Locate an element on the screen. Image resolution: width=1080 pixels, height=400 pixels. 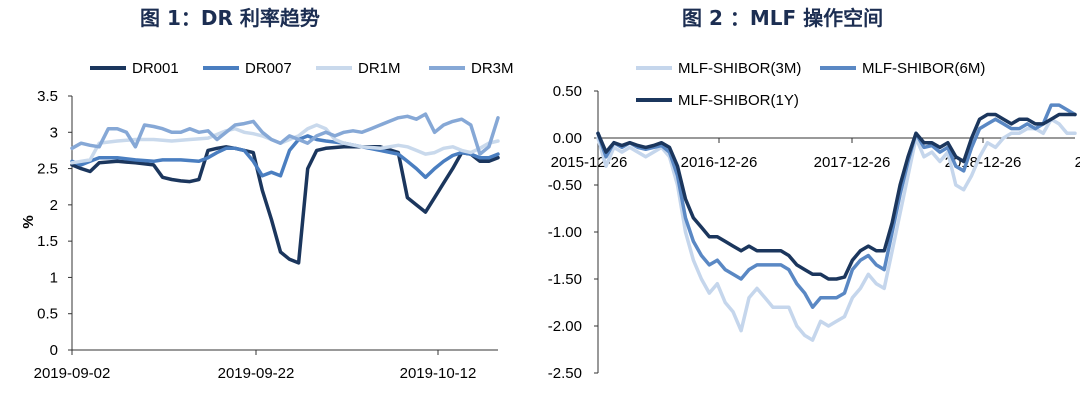
chart2-y-tick-label: -1.50 is located at coordinates (565, 279).